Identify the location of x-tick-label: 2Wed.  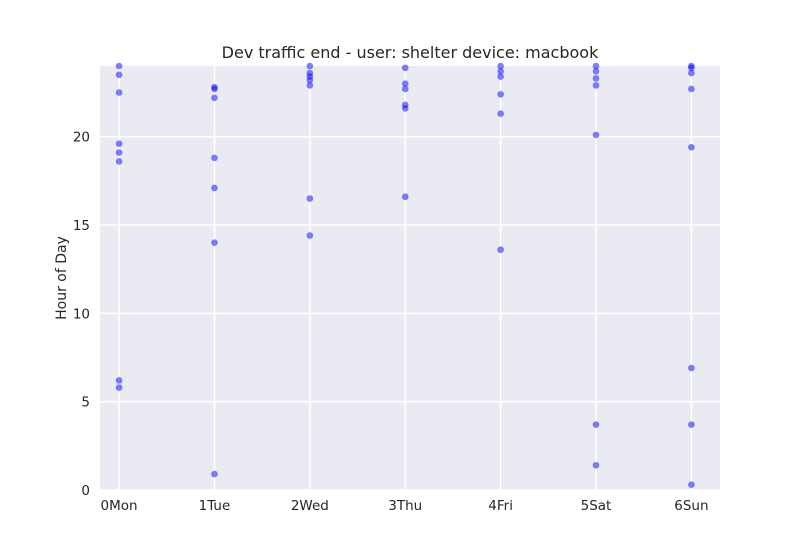
(310, 506).